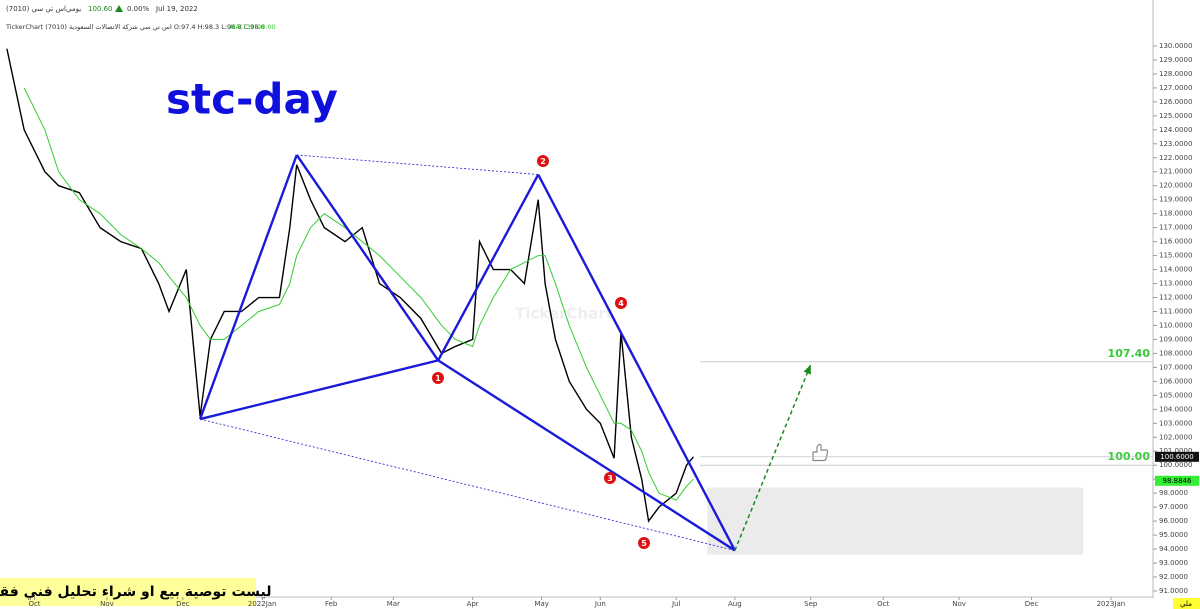 The height and width of the screenshot is (609, 1200). Describe the element at coordinates (331, 604) in the screenshot. I see `x-tick-label: Feb` at that location.